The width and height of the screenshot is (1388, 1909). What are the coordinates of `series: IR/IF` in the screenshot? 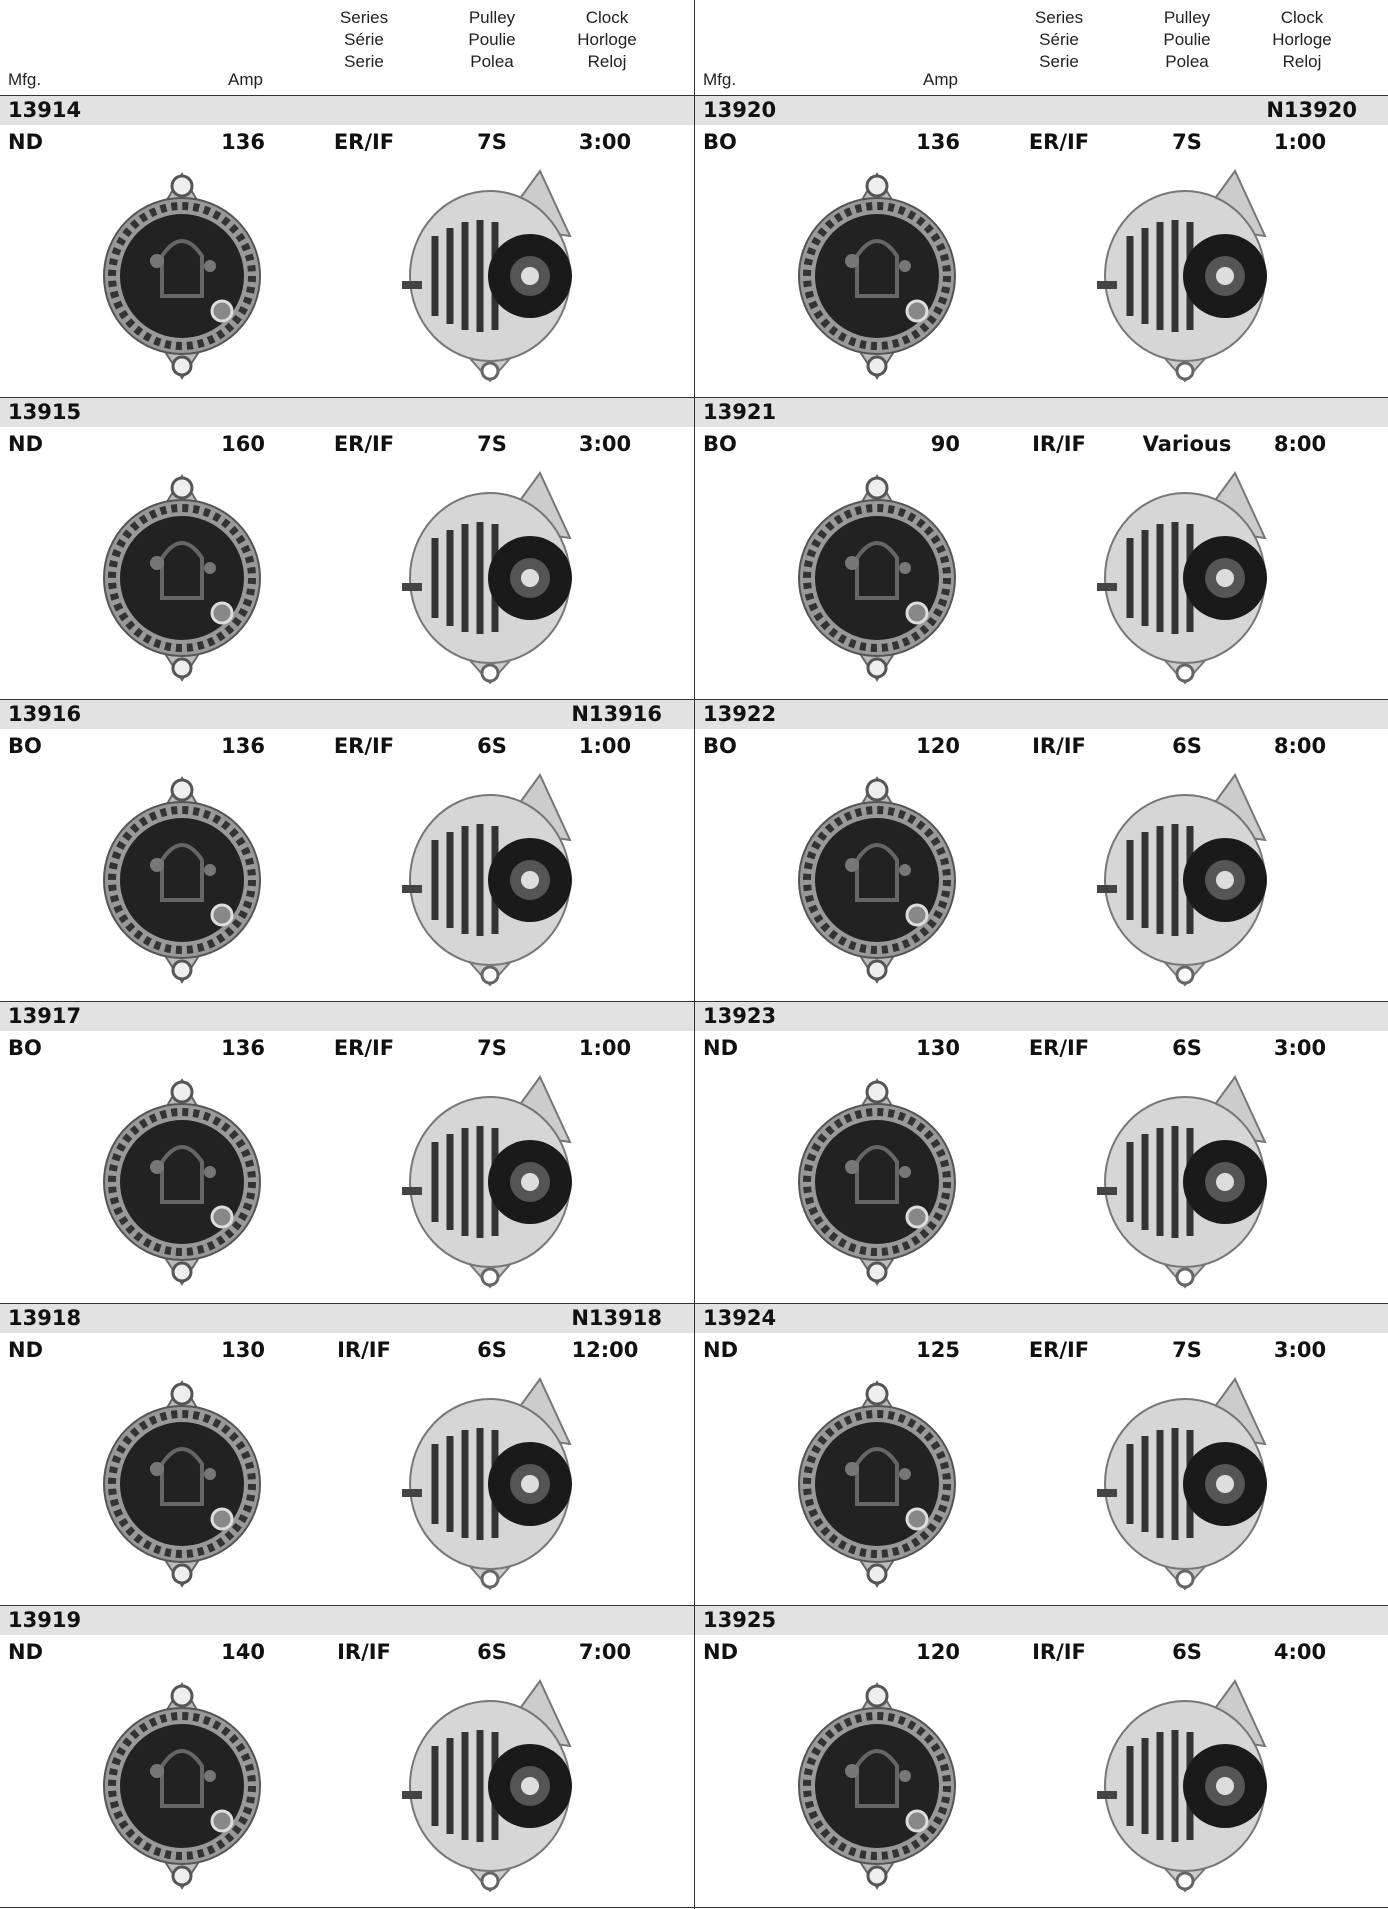 It's located at (364, 1652).